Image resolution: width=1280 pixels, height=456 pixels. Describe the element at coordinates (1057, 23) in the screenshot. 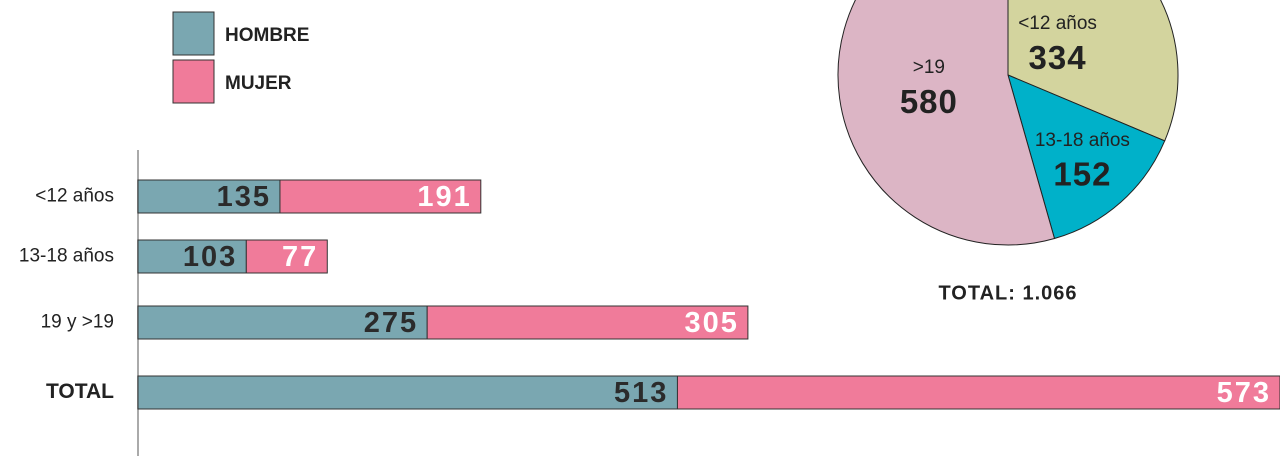

I see `slice-label: <12 años` at that location.